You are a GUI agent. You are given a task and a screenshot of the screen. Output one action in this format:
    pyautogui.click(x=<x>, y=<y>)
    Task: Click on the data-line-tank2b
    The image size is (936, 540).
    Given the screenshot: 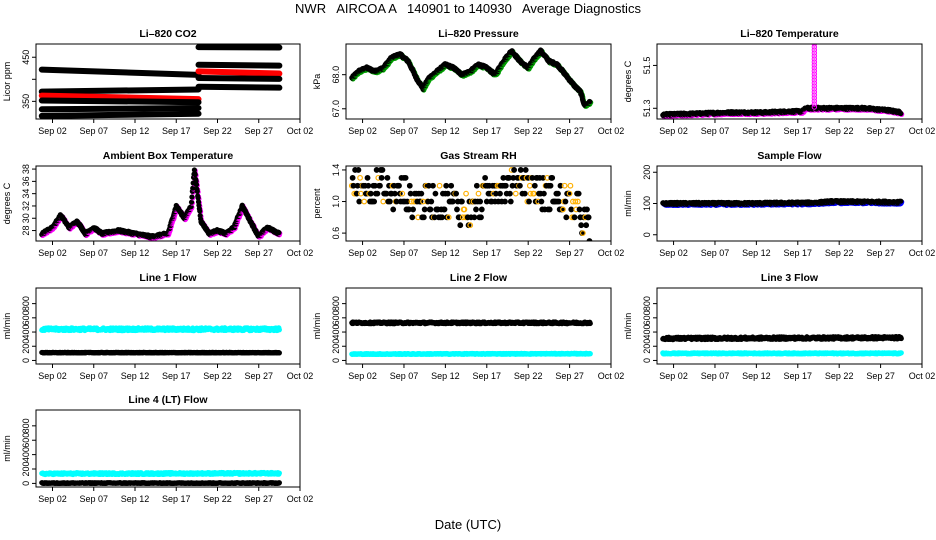 What is the action you would take?
    pyautogui.click(x=239, y=65)
    